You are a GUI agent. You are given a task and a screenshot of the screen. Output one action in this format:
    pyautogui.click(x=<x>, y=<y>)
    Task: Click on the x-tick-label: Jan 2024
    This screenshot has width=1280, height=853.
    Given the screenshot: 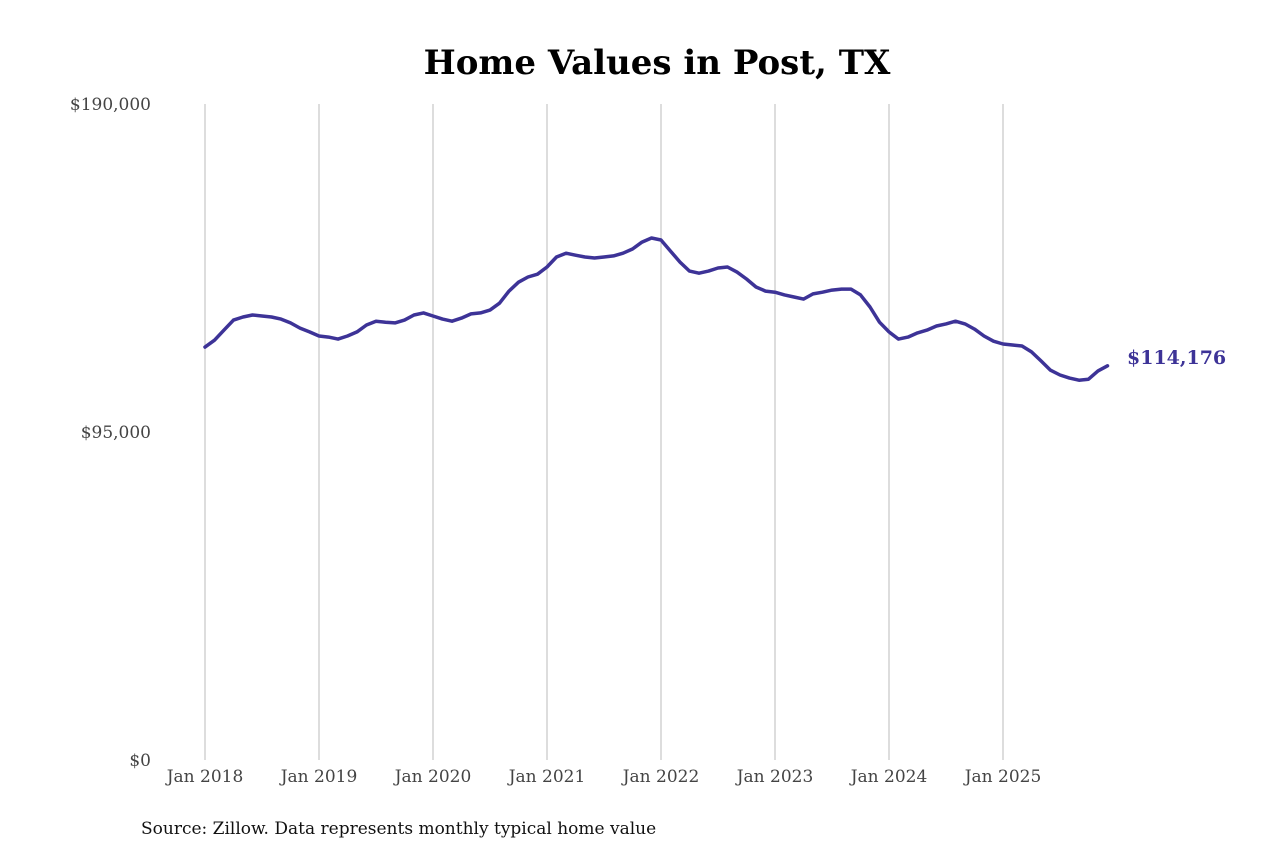 What is the action you would take?
    pyautogui.click(x=888, y=777)
    